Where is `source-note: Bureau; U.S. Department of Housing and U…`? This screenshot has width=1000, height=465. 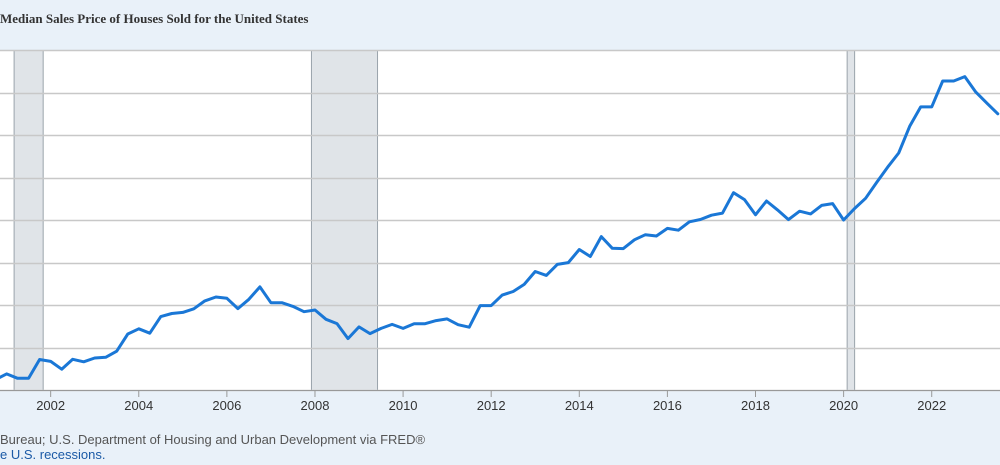
source-note: Bureau; U.S. Department of Housing and U… is located at coordinates (213, 439).